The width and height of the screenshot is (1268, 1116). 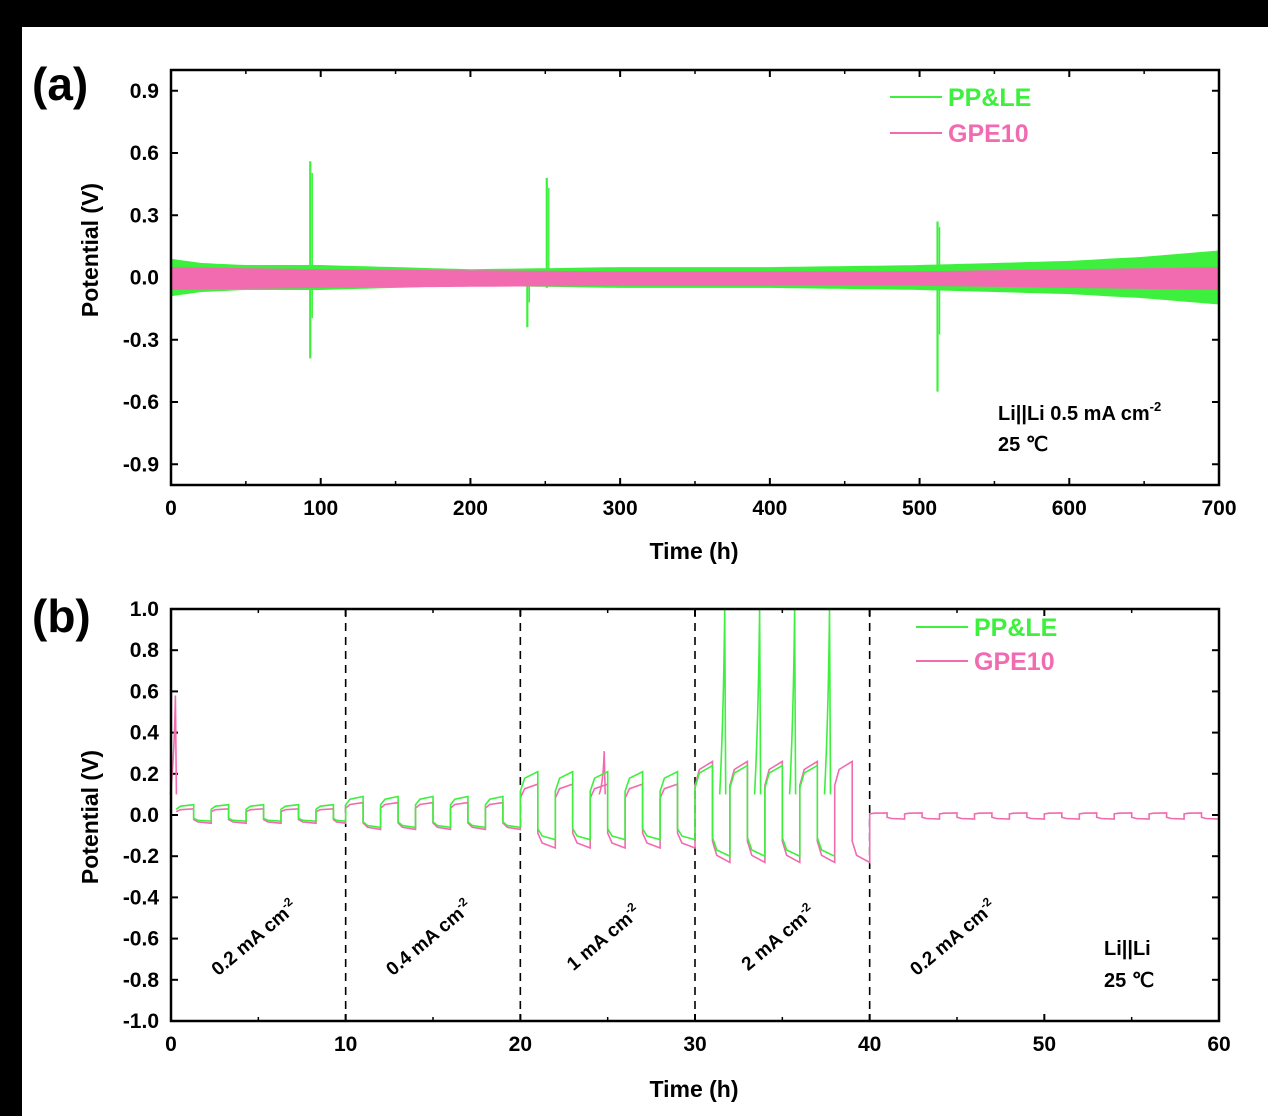 I want to click on b-legend-label: PP&LE, so click(x=1015, y=628).